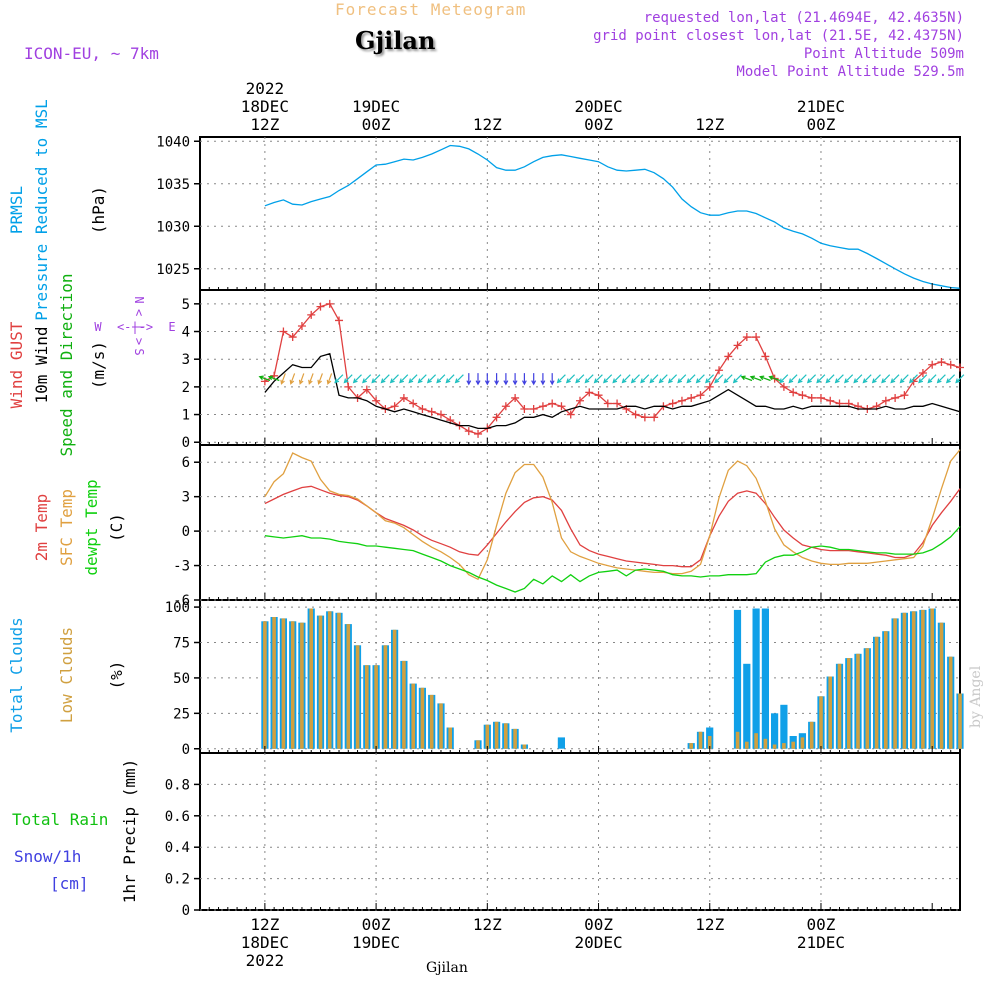  Describe the element at coordinates (98, 210) in the screenshot. I see `pressure-label: (hPa)` at that location.